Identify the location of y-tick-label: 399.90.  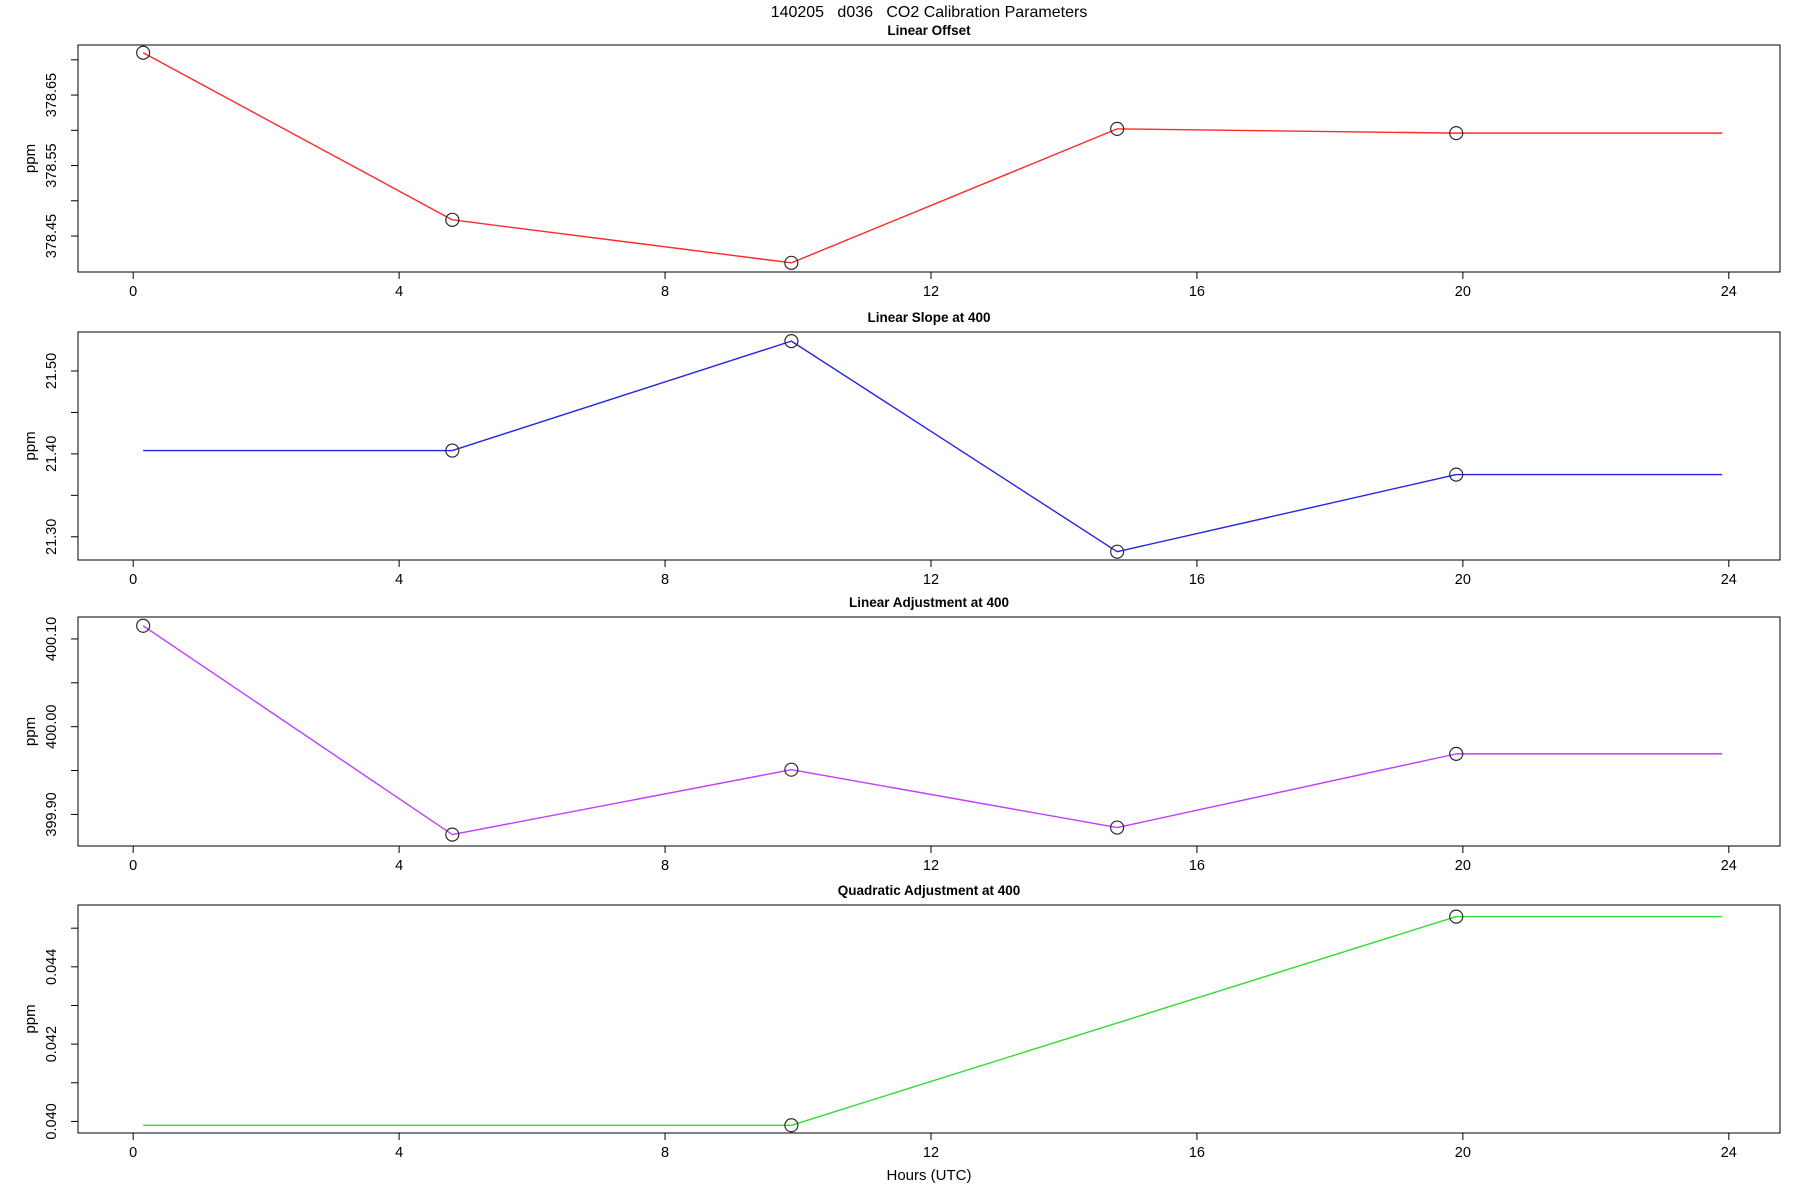
(52, 814).